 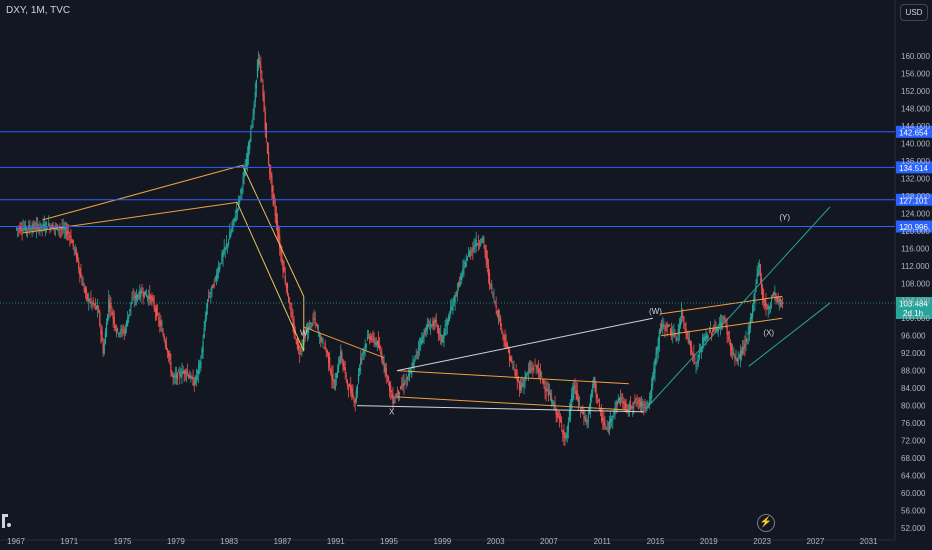 I want to click on symbol-title: DXY, 1M, TVC, so click(x=38, y=10).